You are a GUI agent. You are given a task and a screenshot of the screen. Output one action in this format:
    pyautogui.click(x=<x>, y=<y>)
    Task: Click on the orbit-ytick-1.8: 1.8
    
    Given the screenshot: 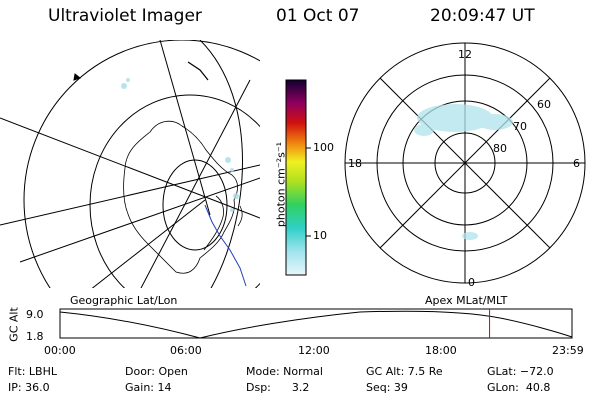 What is the action you would take?
    pyautogui.click(x=35, y=336)
    